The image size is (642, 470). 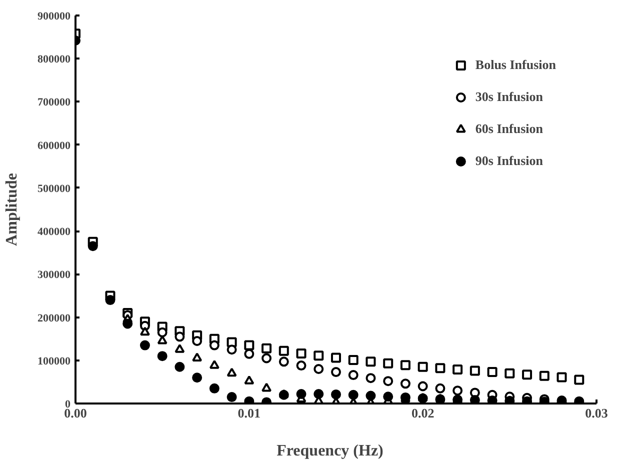 I want to click on legend-label: 60s Infusion, so click(x=509, y=129).